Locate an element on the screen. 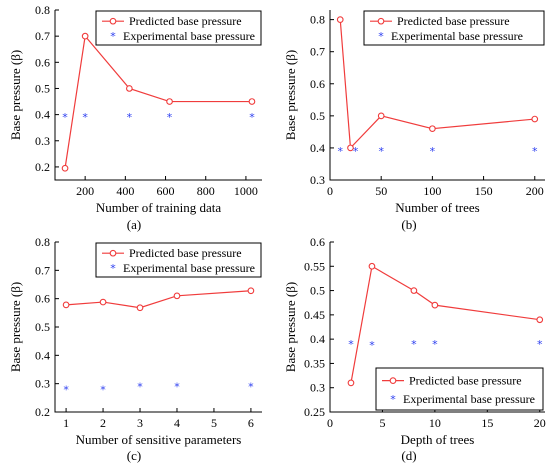 This screenshot has height=468, width=550. y-tick-label: 0.45 is located at coordinates (314, 315).